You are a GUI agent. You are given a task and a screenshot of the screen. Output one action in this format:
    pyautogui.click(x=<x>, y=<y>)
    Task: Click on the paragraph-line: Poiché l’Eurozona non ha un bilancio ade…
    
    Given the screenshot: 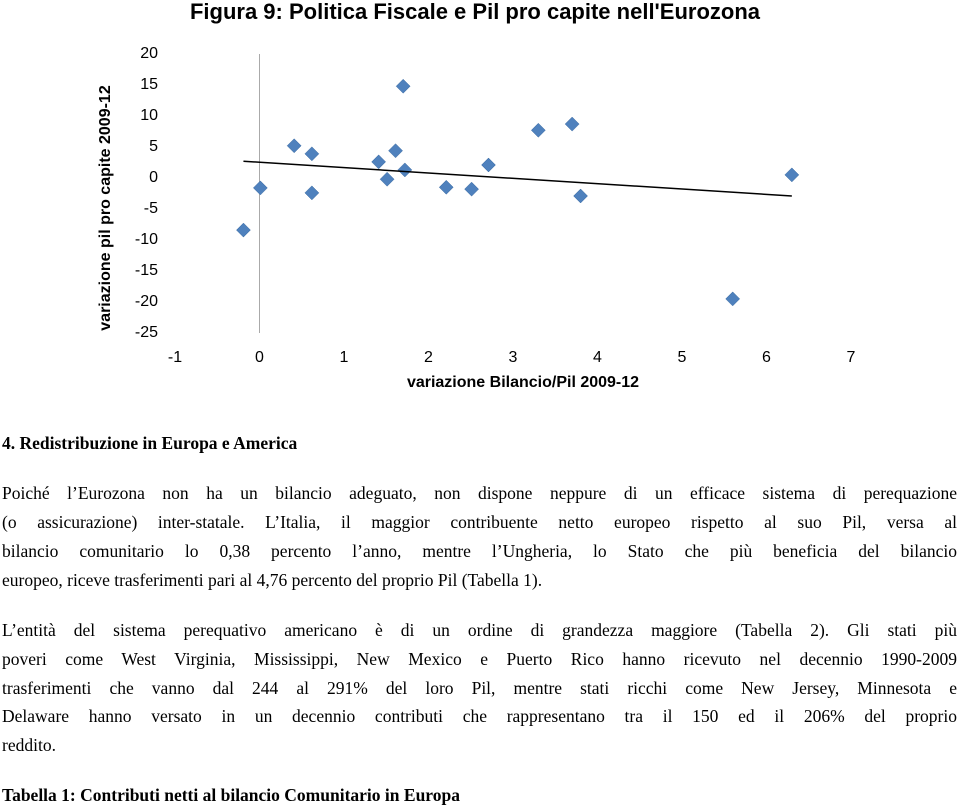 What is the action you would take?
    pyautogui.click(x=479, y=493)
    